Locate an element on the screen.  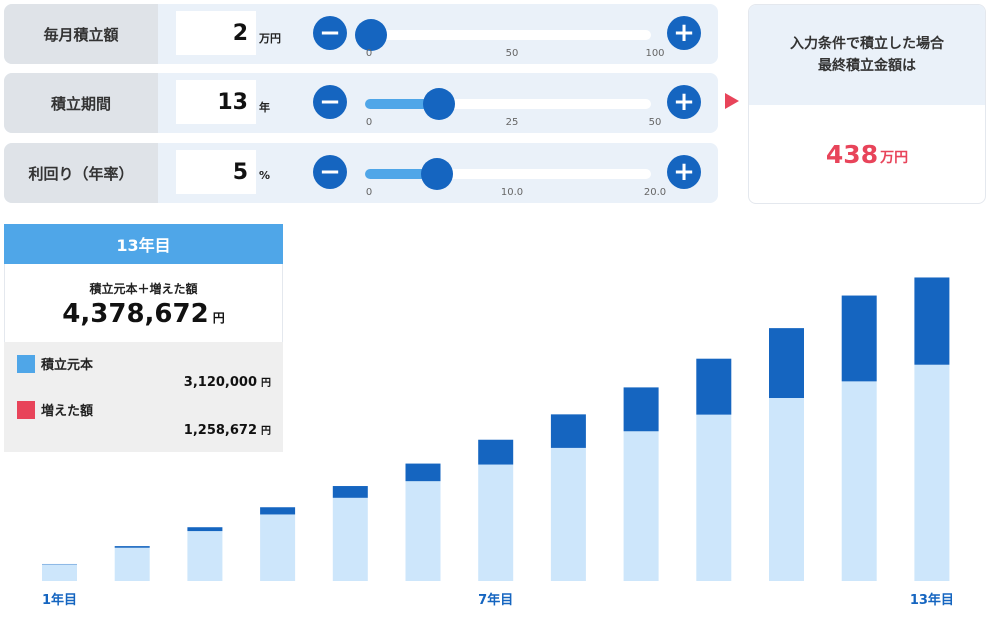
legend-gain: 増えた額 is located at coordinates (55, 409).